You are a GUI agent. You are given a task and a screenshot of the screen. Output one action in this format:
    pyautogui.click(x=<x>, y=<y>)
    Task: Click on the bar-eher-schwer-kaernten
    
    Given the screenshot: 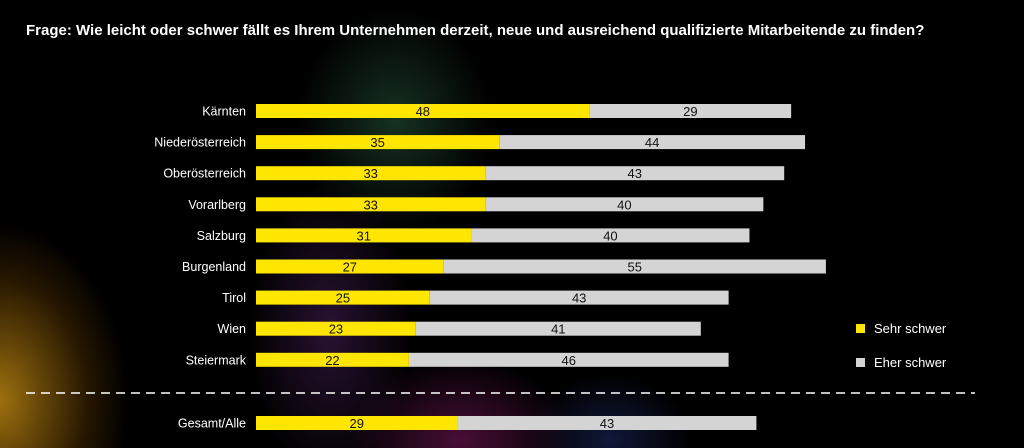 What is the action you would take?
    pyautogui.click(x=690, y=111)
    